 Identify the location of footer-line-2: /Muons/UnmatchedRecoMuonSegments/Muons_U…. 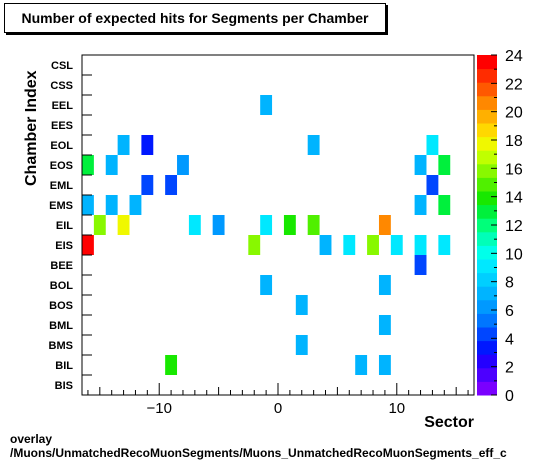
(258, 453).